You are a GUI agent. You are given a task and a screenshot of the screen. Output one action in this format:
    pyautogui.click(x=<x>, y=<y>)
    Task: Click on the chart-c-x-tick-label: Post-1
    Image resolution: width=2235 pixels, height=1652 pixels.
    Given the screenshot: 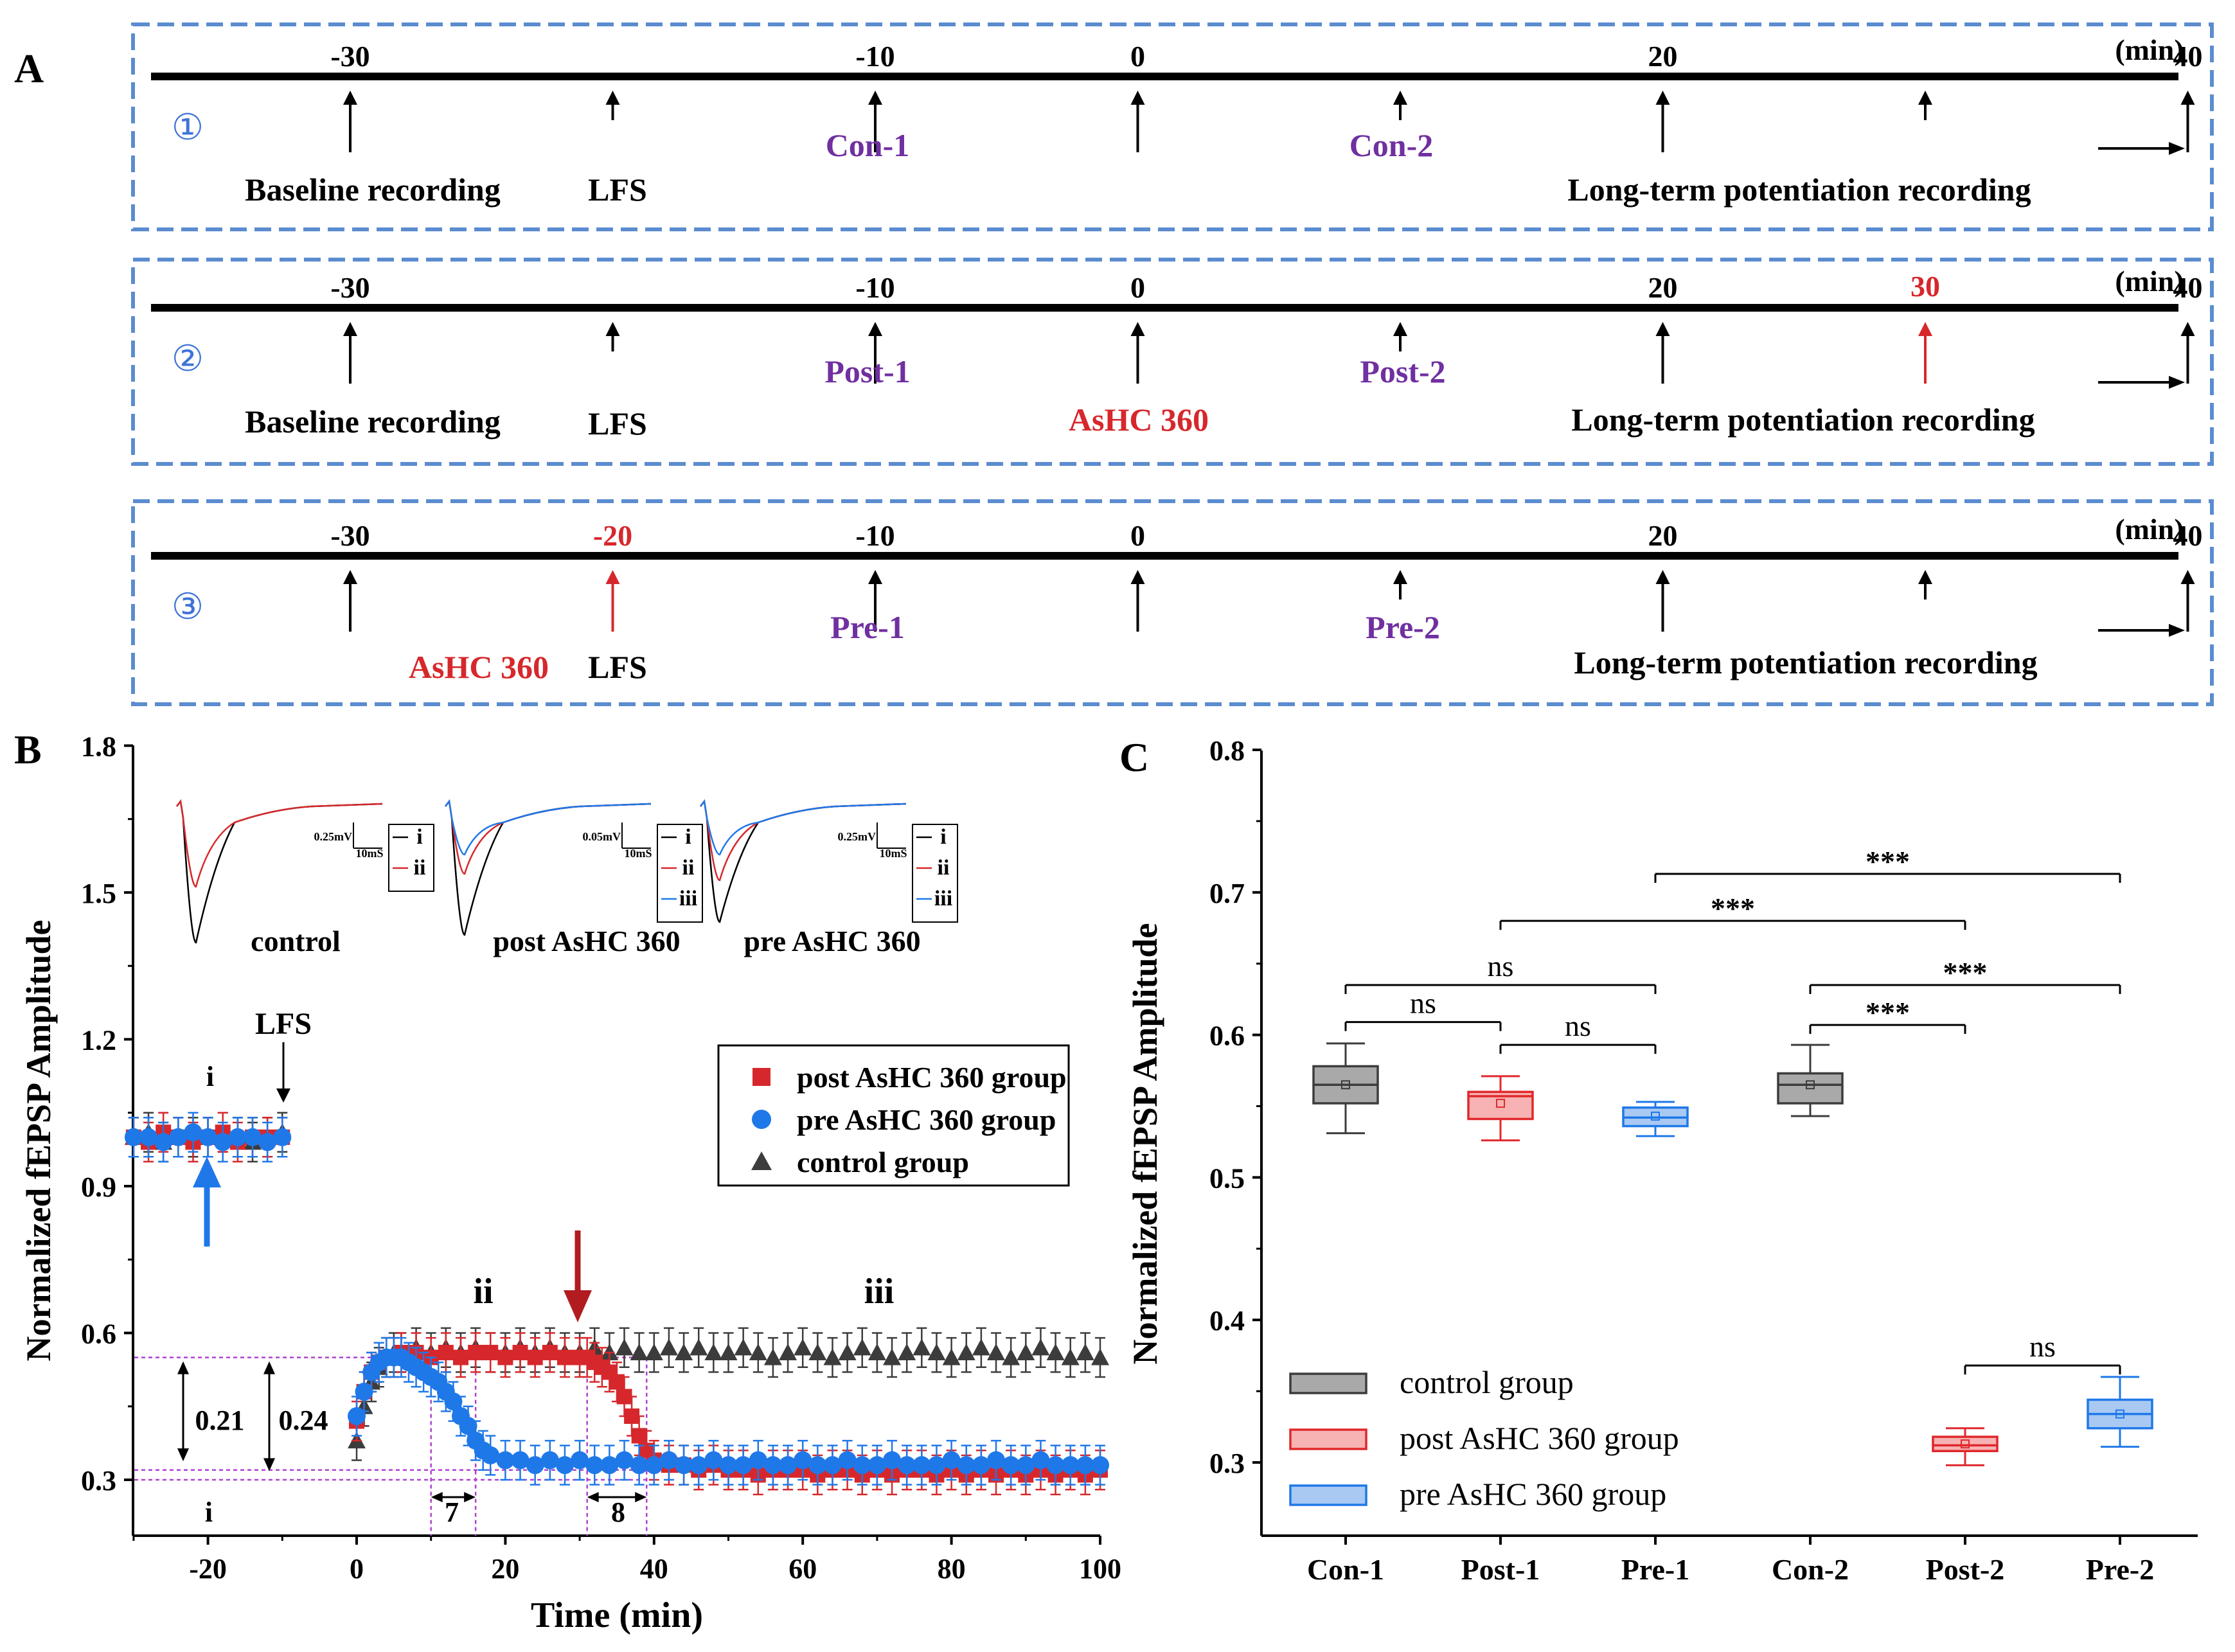 What is the action you would take?
    pyautogui.click(x=1500, y=1570)
    